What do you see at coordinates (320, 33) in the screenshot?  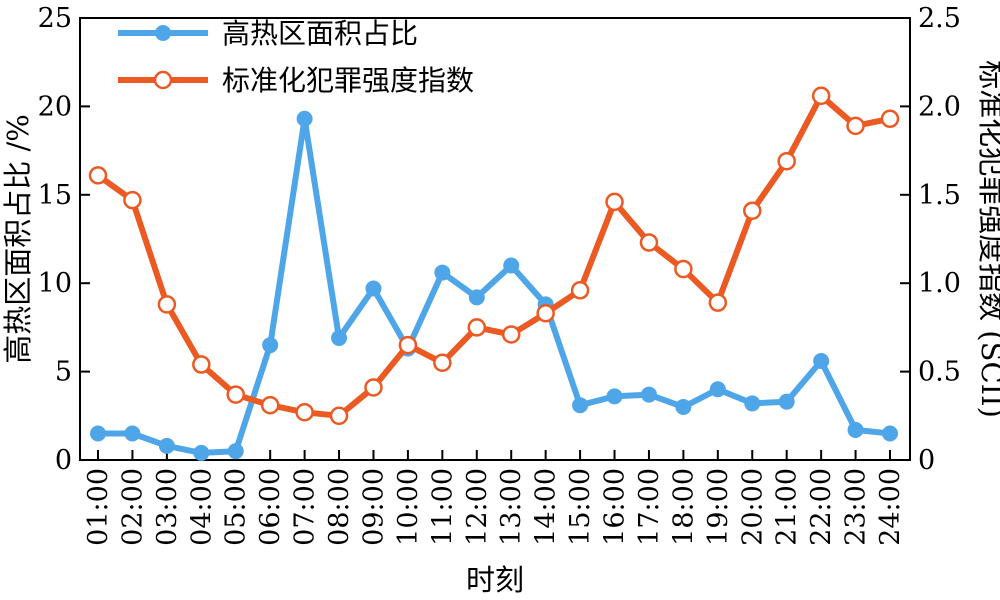 I see `legend-label-heat-area: 高热区面积占比` at bounding box center [320, 33].